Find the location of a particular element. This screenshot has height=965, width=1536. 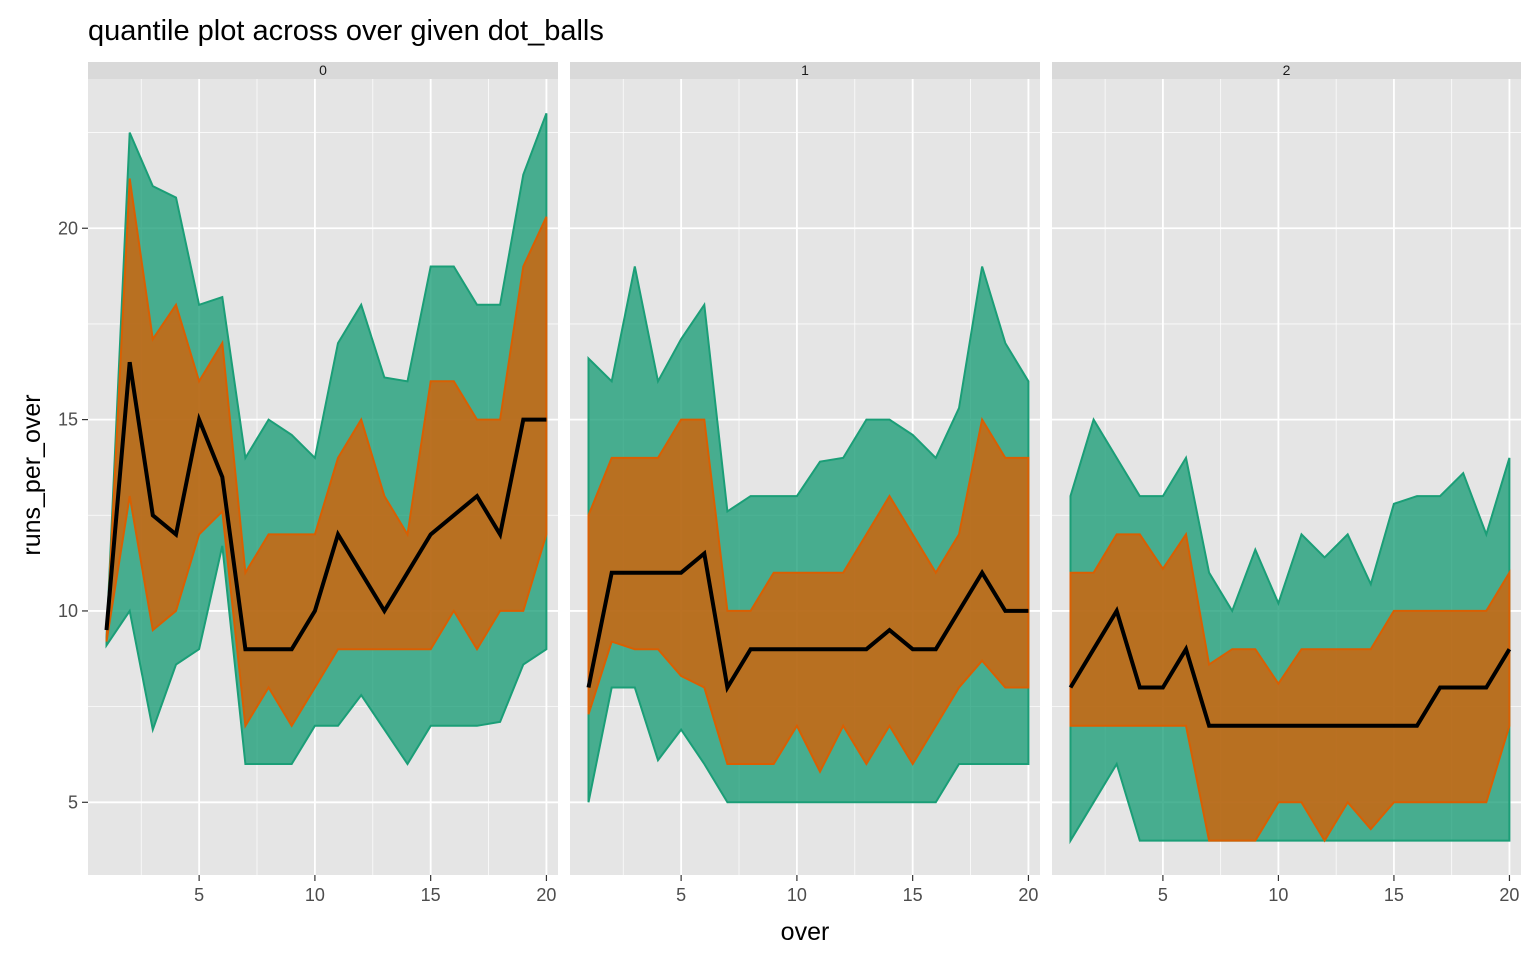

y-tick-label: 5 is located at coordinates (73, 802).